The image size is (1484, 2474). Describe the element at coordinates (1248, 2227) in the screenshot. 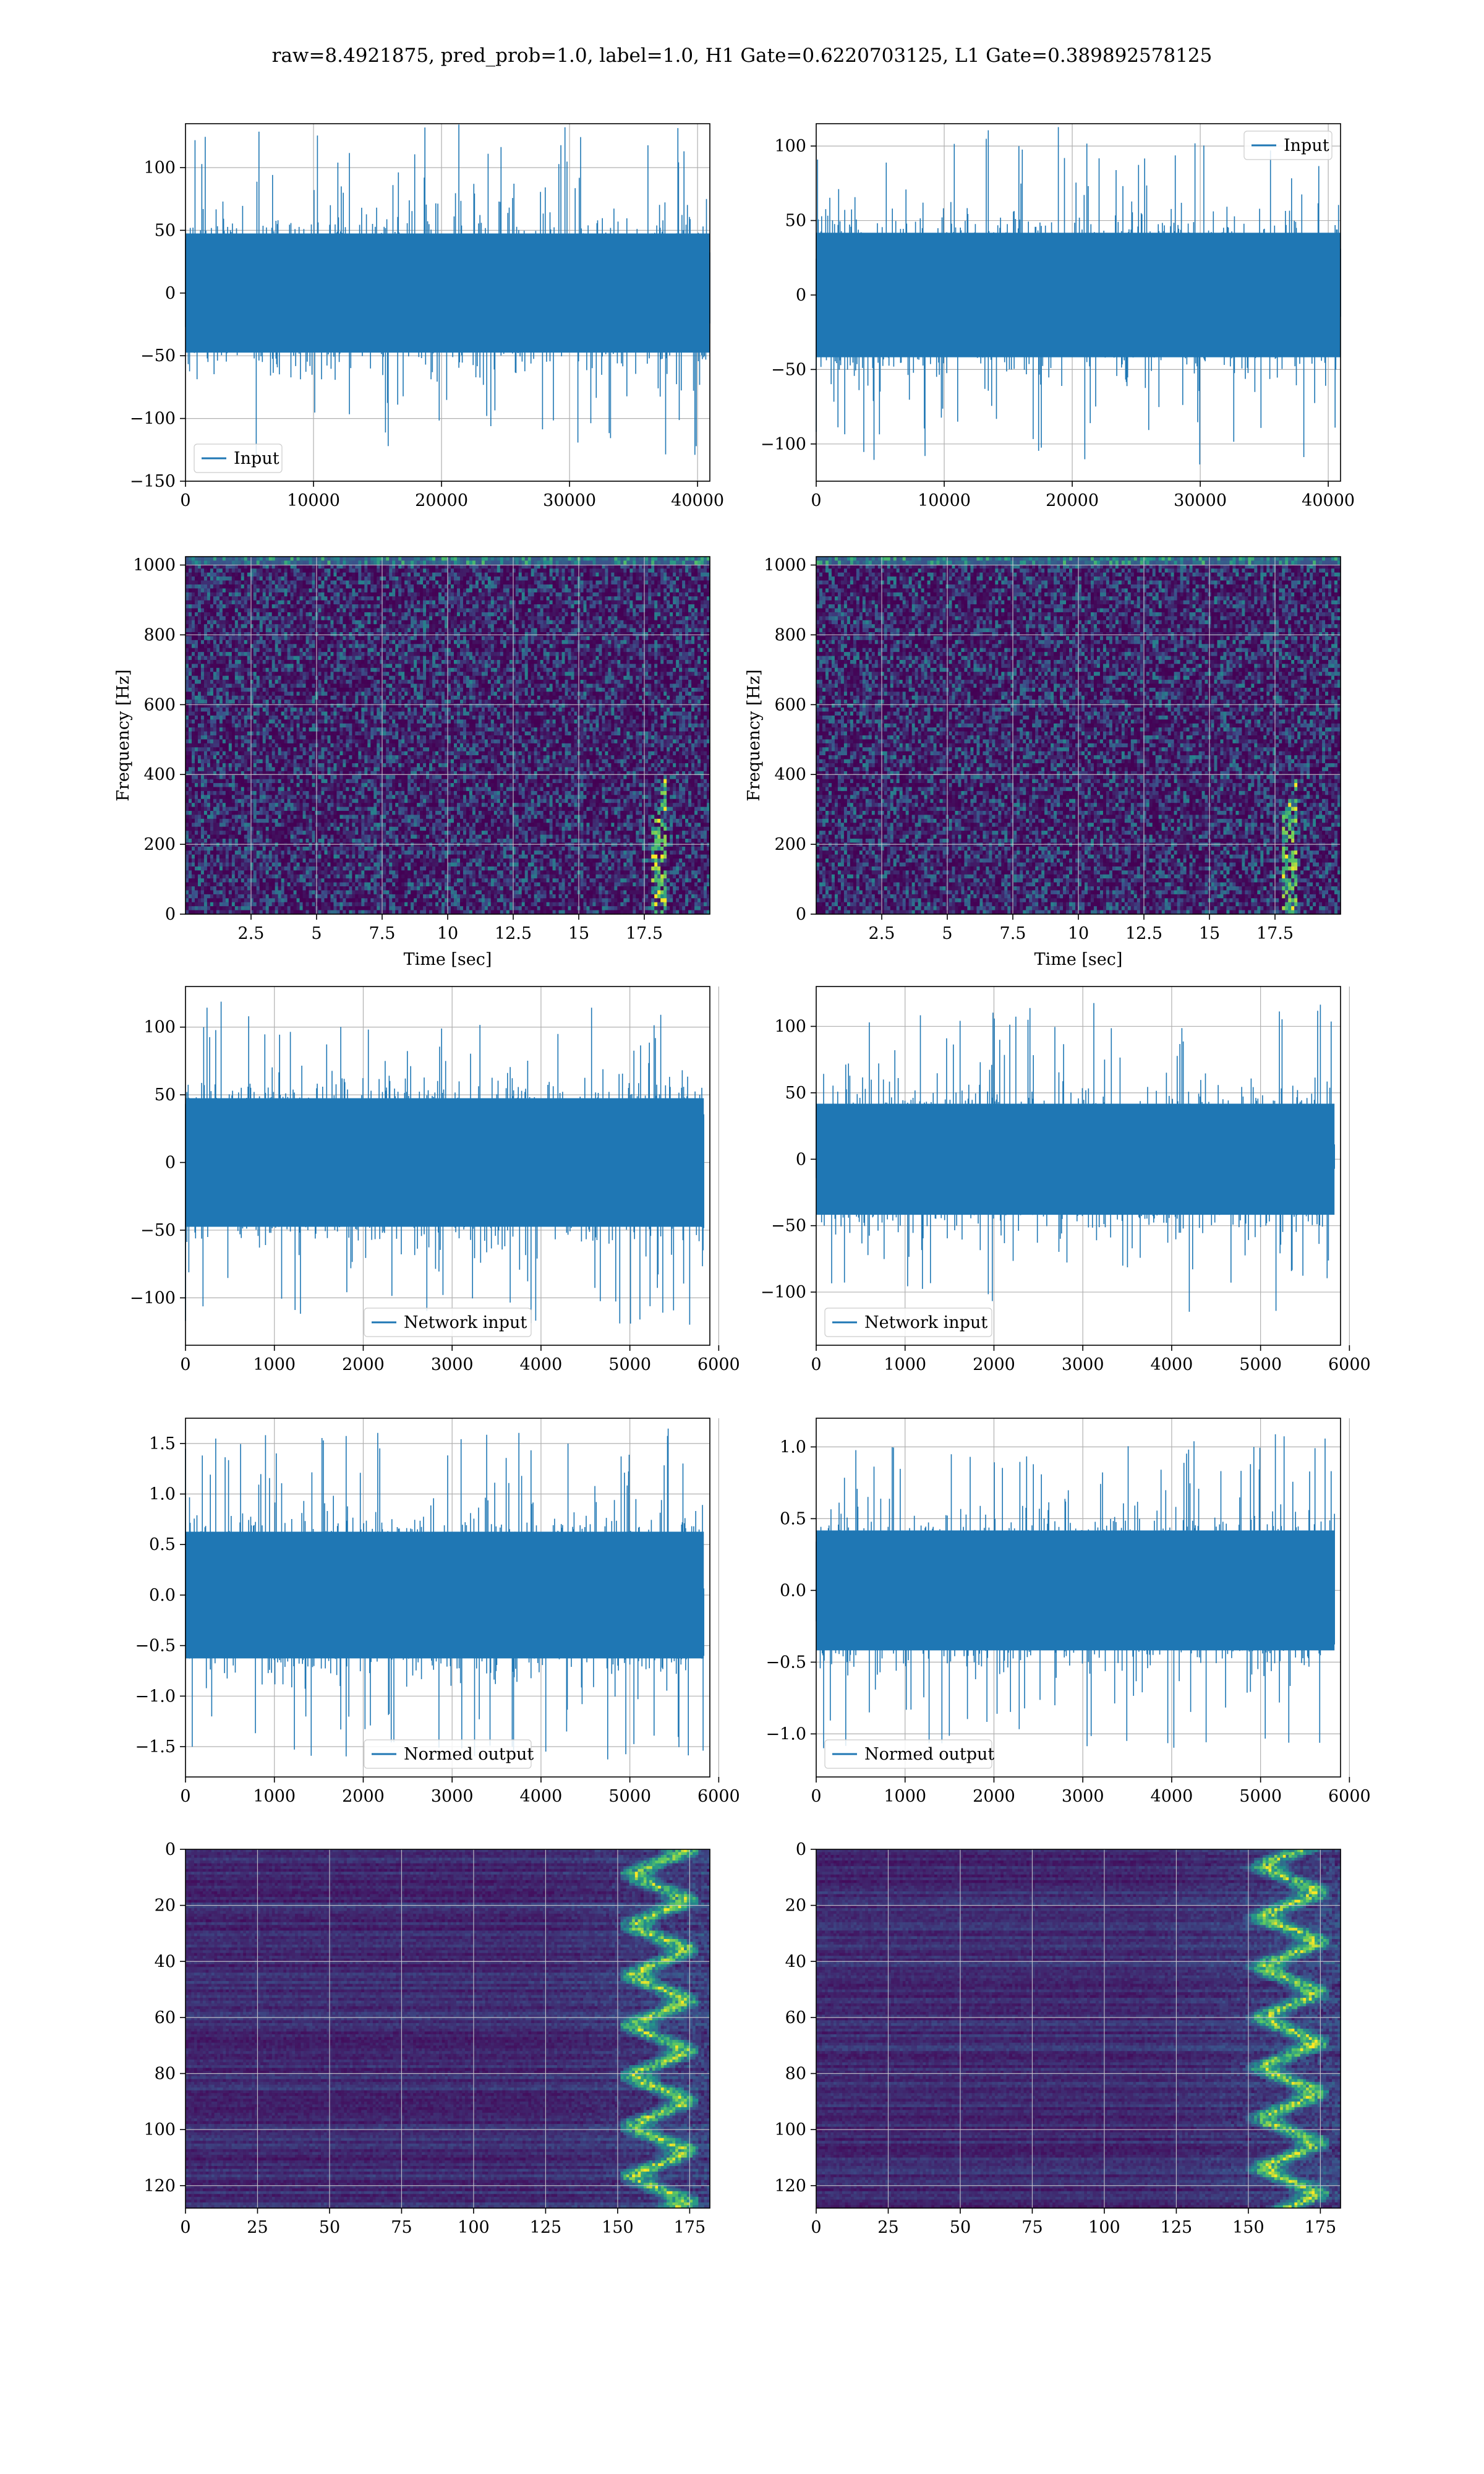

I see `x-tick-label: 150` at that location.